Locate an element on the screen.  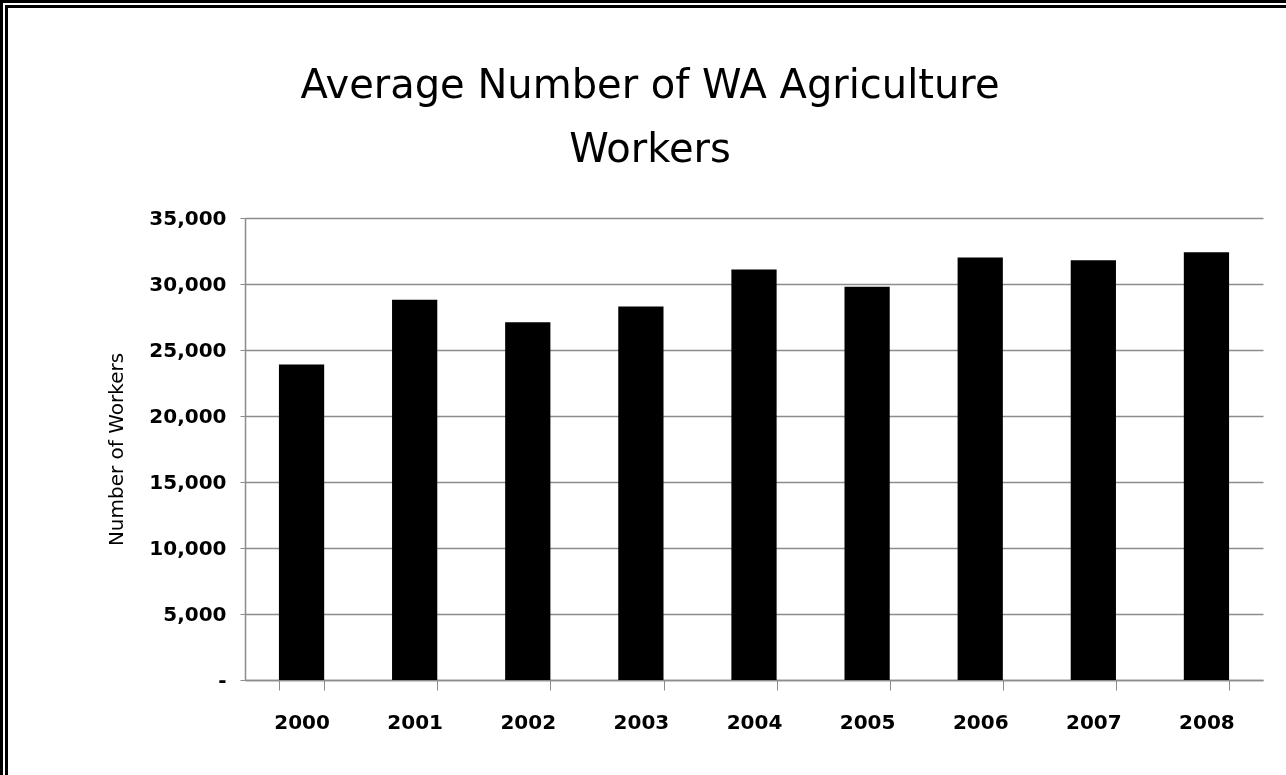
x-tick-label: 2007 is located at coordinates (1094, 721).